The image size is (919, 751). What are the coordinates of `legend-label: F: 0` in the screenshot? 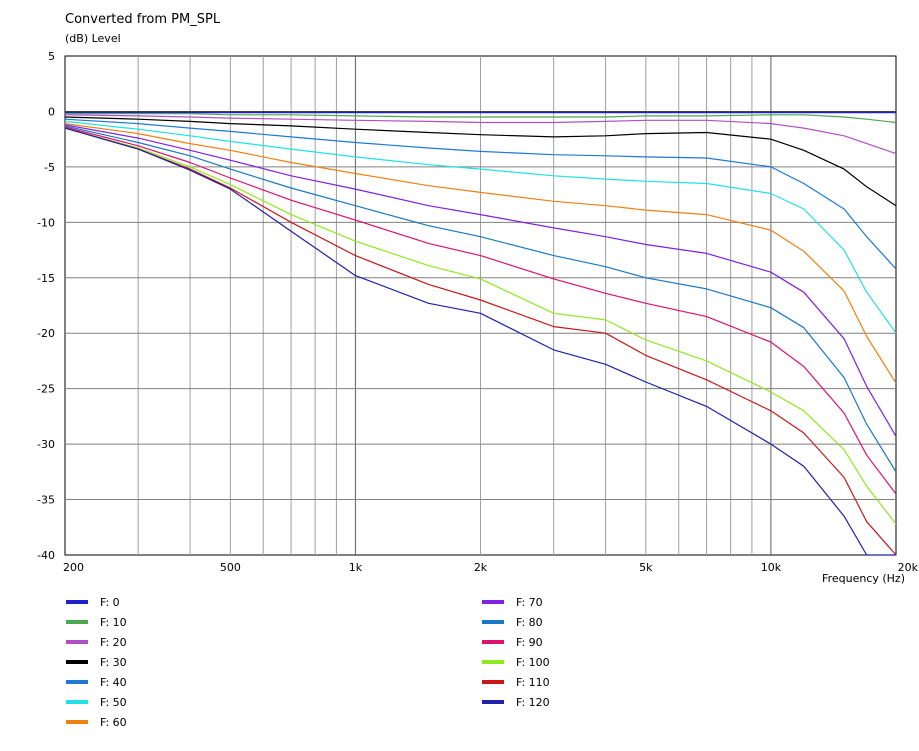 It's located at (110, 602).